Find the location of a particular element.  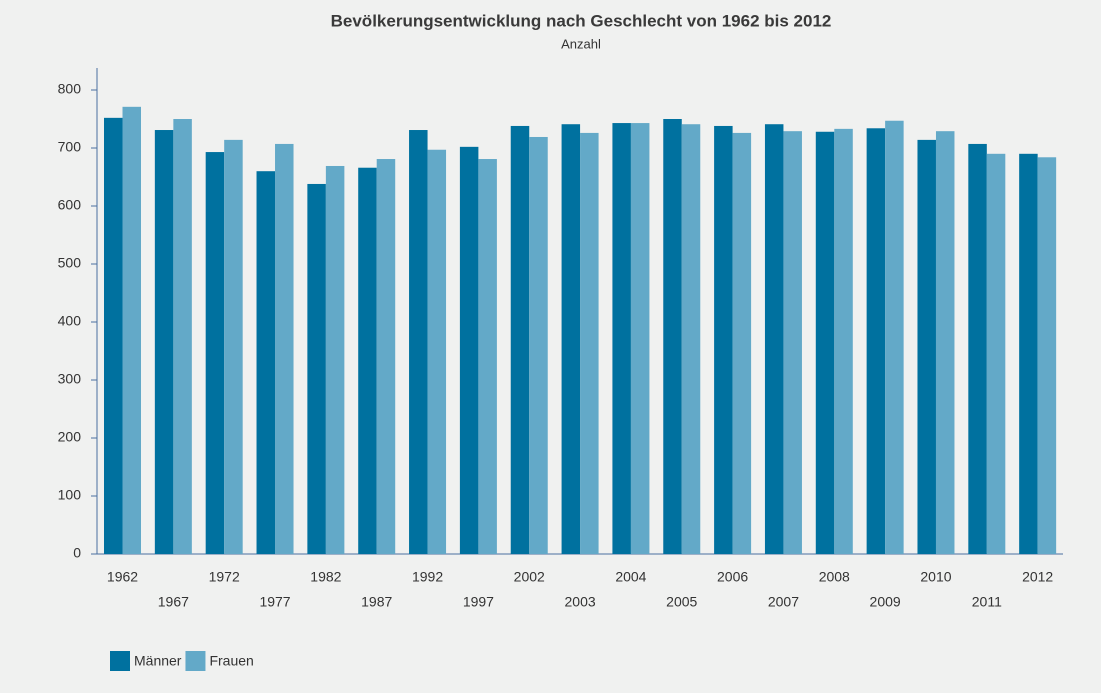

x-tick-label: 2004 is located at coordinates (630, 577).